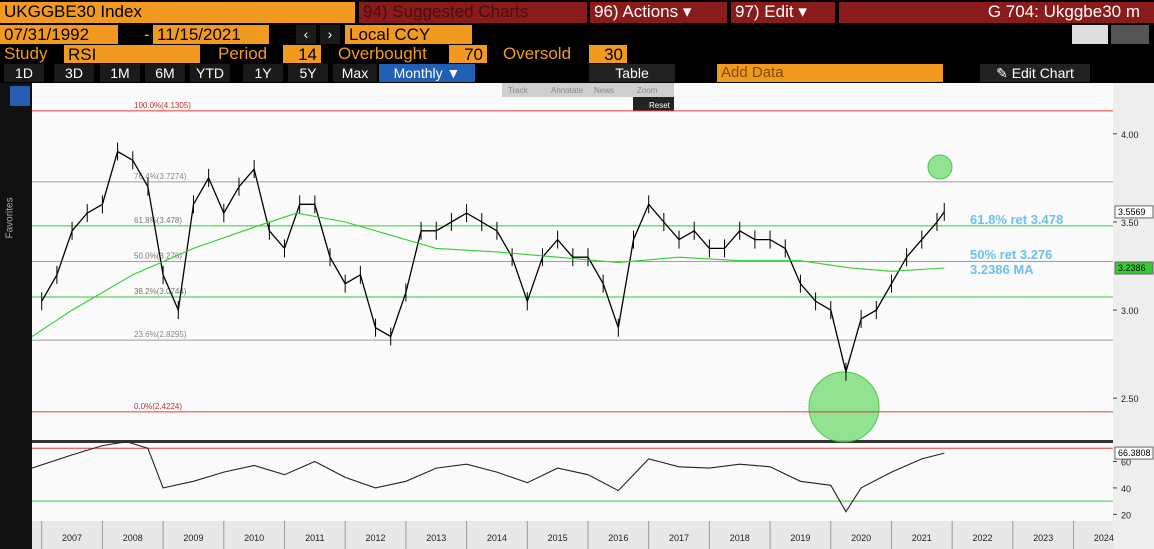  Describe the element at coordinates (636, 11) in the screenshot. I see `actions-text: 96) Actions` at that location.